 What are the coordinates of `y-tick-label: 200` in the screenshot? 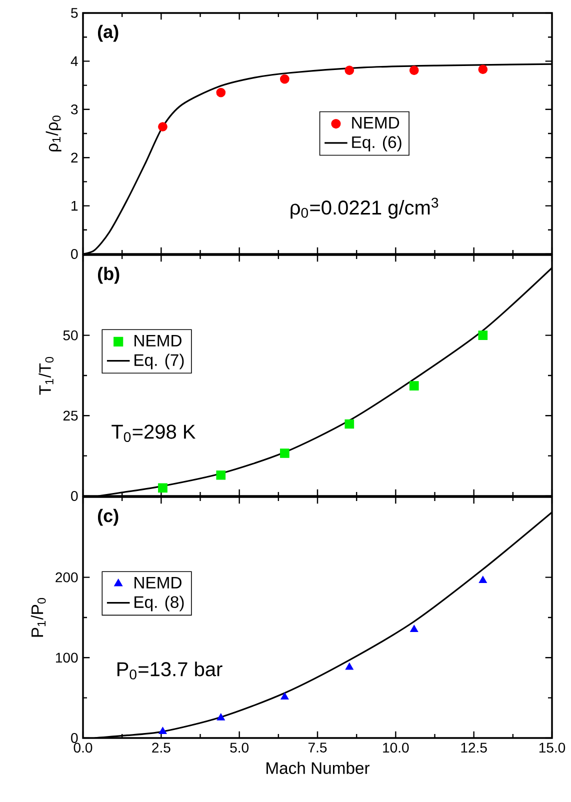 It's located at (67, 577).